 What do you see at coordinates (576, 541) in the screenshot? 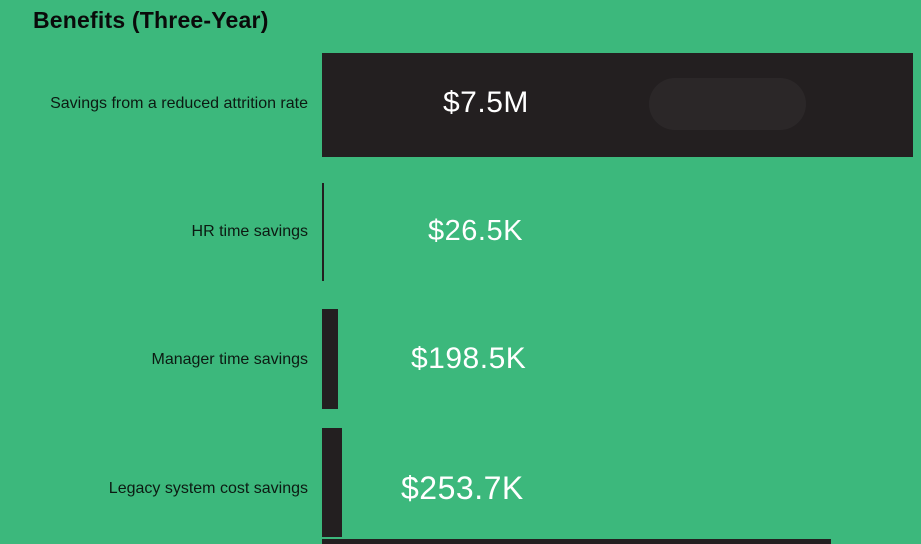
I see `clipped-next-bar` at bounding box center [576, 541].